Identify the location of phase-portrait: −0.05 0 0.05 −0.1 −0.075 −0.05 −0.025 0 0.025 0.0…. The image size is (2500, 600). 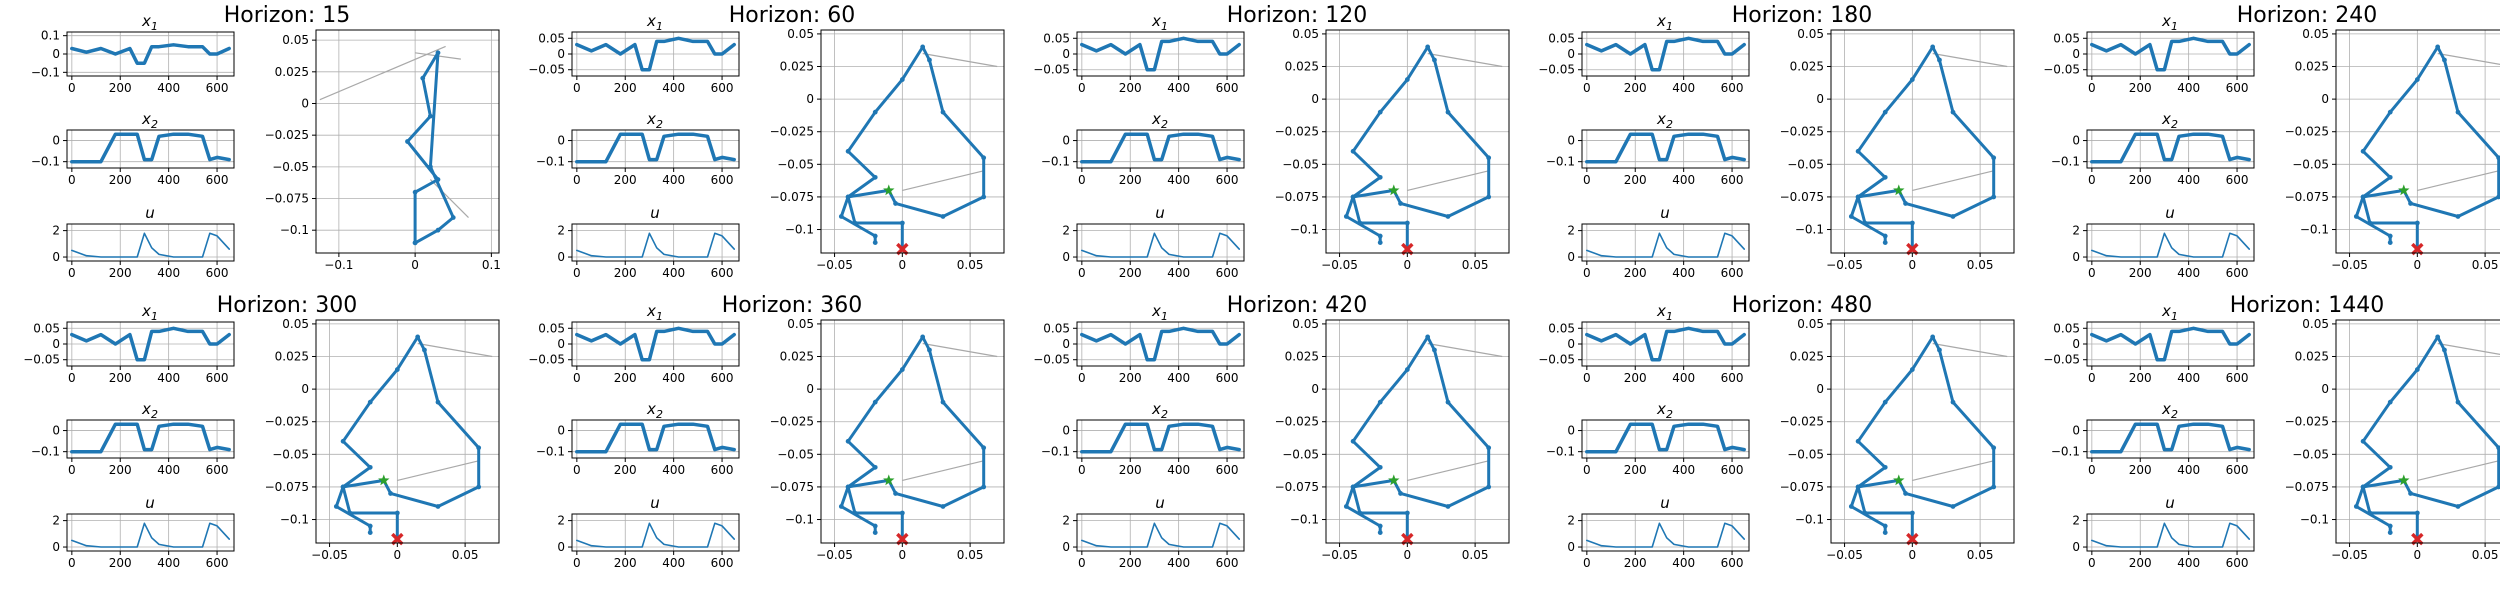
(382, 439).